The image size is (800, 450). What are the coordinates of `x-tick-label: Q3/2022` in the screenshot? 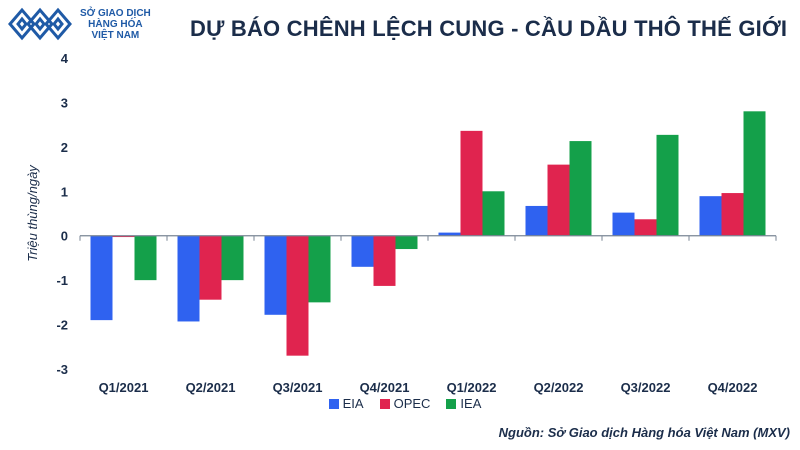 It's located at (646, 387).